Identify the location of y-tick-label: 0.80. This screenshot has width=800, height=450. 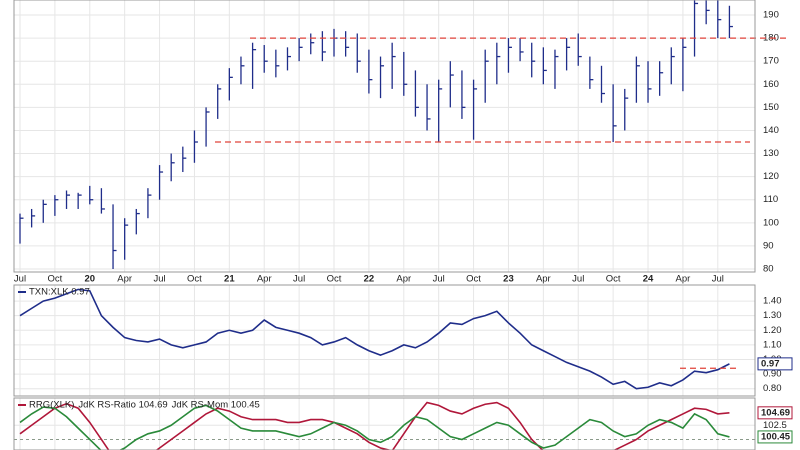
(772, 388).